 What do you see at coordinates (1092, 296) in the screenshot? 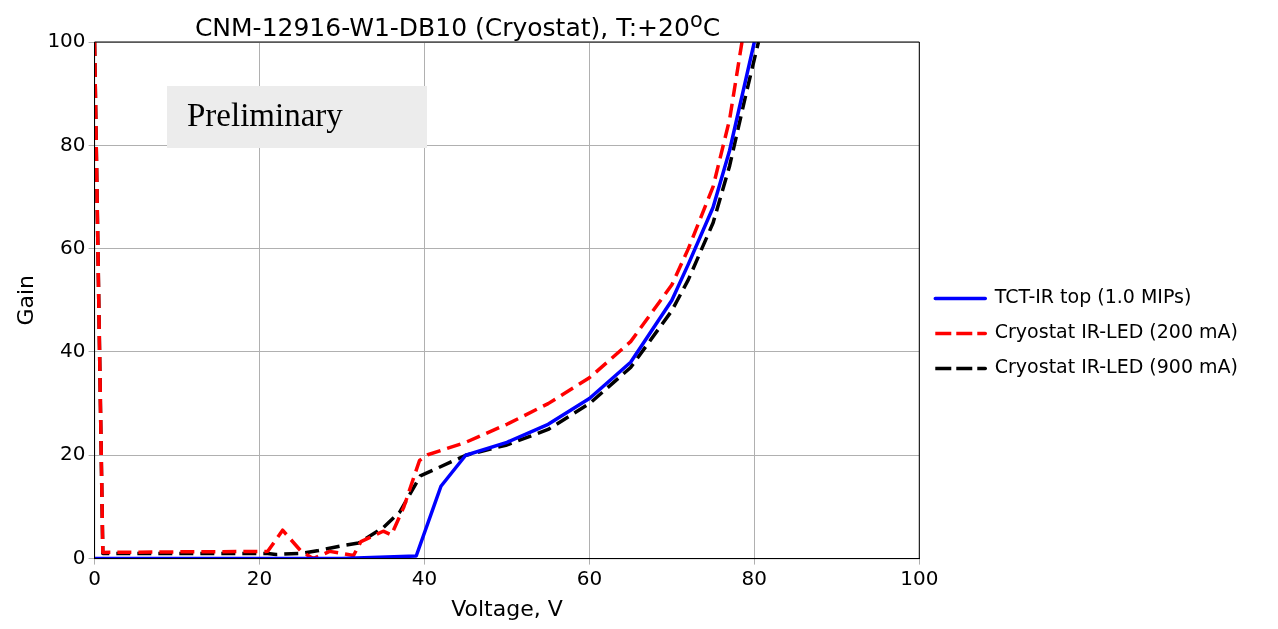
I see `legend-label: TCT-IR top (1.0 MIPs)` at bounding box center [1092, 296].